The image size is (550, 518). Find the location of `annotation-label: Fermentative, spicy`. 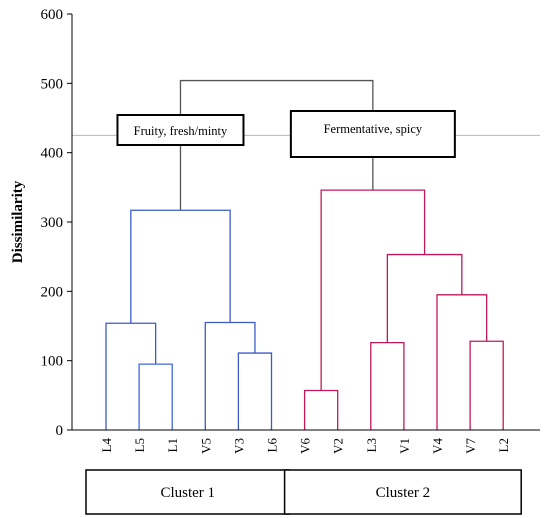

annotation-label: Fermentative, spicy is located at coordinates (373, 129).